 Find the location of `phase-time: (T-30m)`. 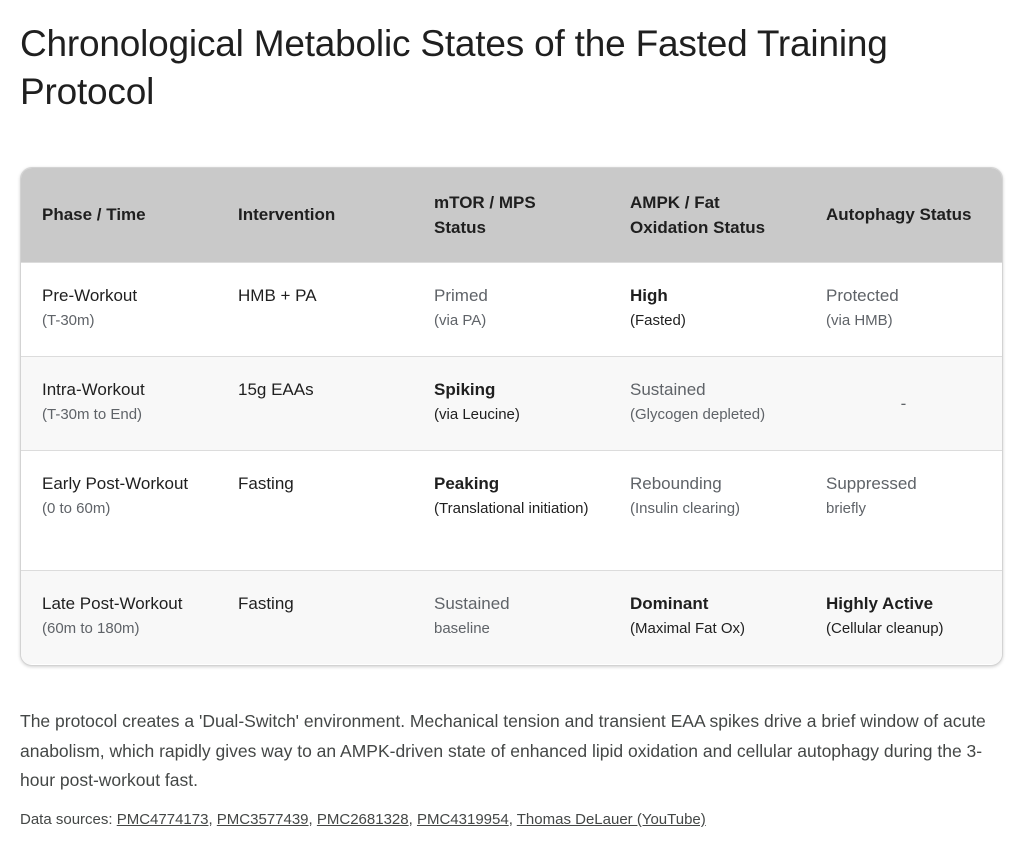

phase-time: (T-30m) is located at coordinates (68, 320).